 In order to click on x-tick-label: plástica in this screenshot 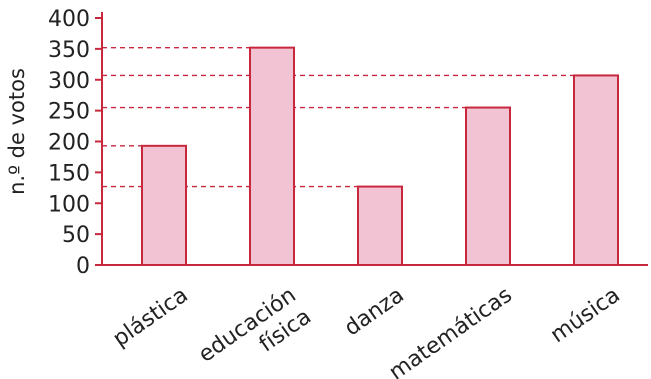, I will do `click(151, 317)`.